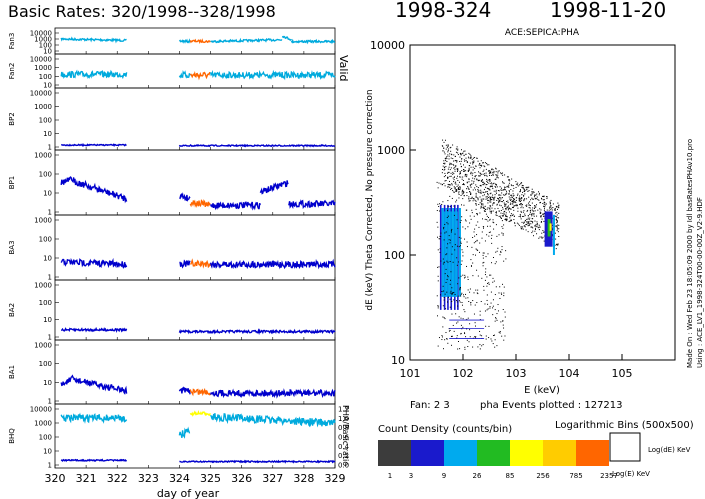  I want to click on center-title: 1998-324, so click(443, 11).